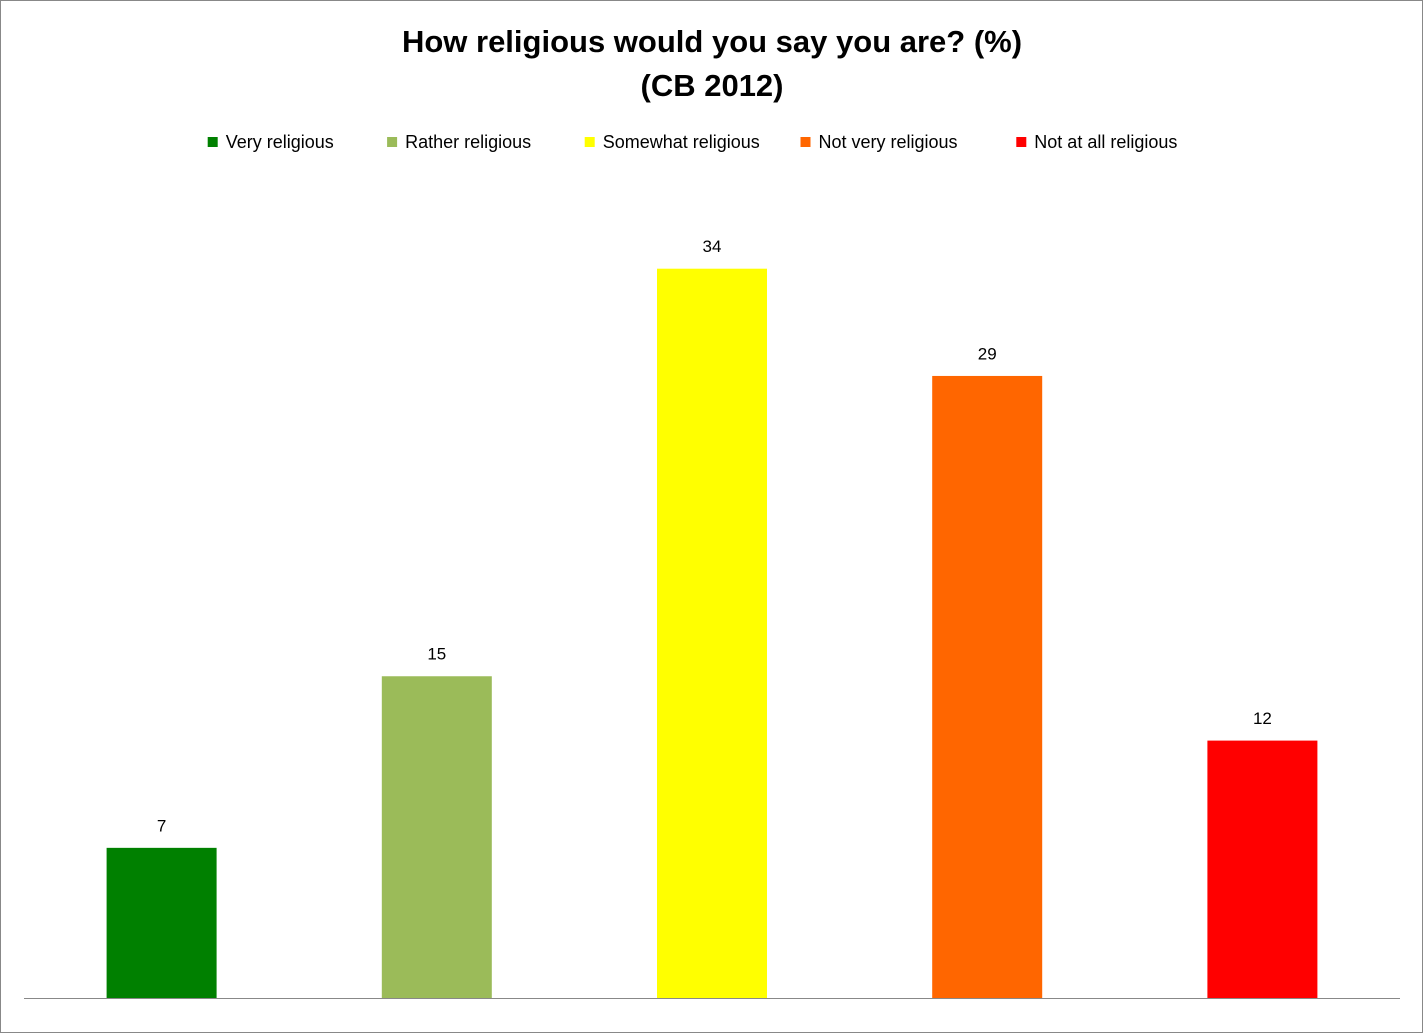 The width and height of the screenshot is (1424, 1034). What do you see at coordinates (712, 246) in the screenshot?
I see `value-label: 34` at bounding box center [712, 246].